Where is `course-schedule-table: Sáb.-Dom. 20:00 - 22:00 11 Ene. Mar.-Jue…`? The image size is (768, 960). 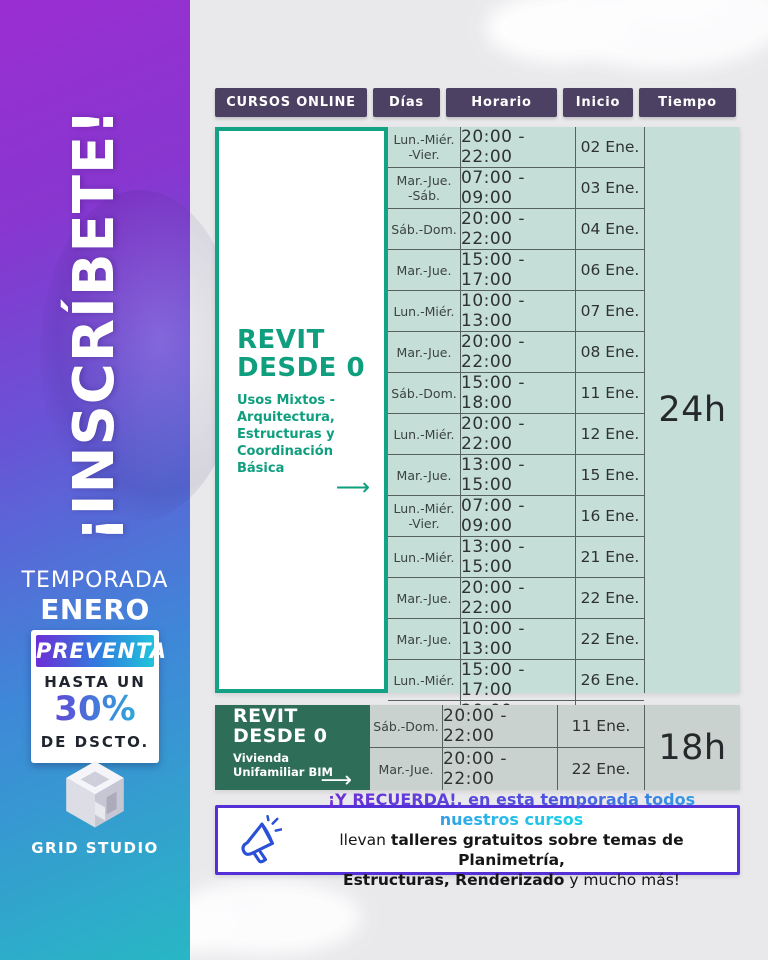
course-schedule-table: Sáb.-Dom. 20:00 - 22:00 11 Ene. Mar.-Jue… is located at coordinates (555, 747).